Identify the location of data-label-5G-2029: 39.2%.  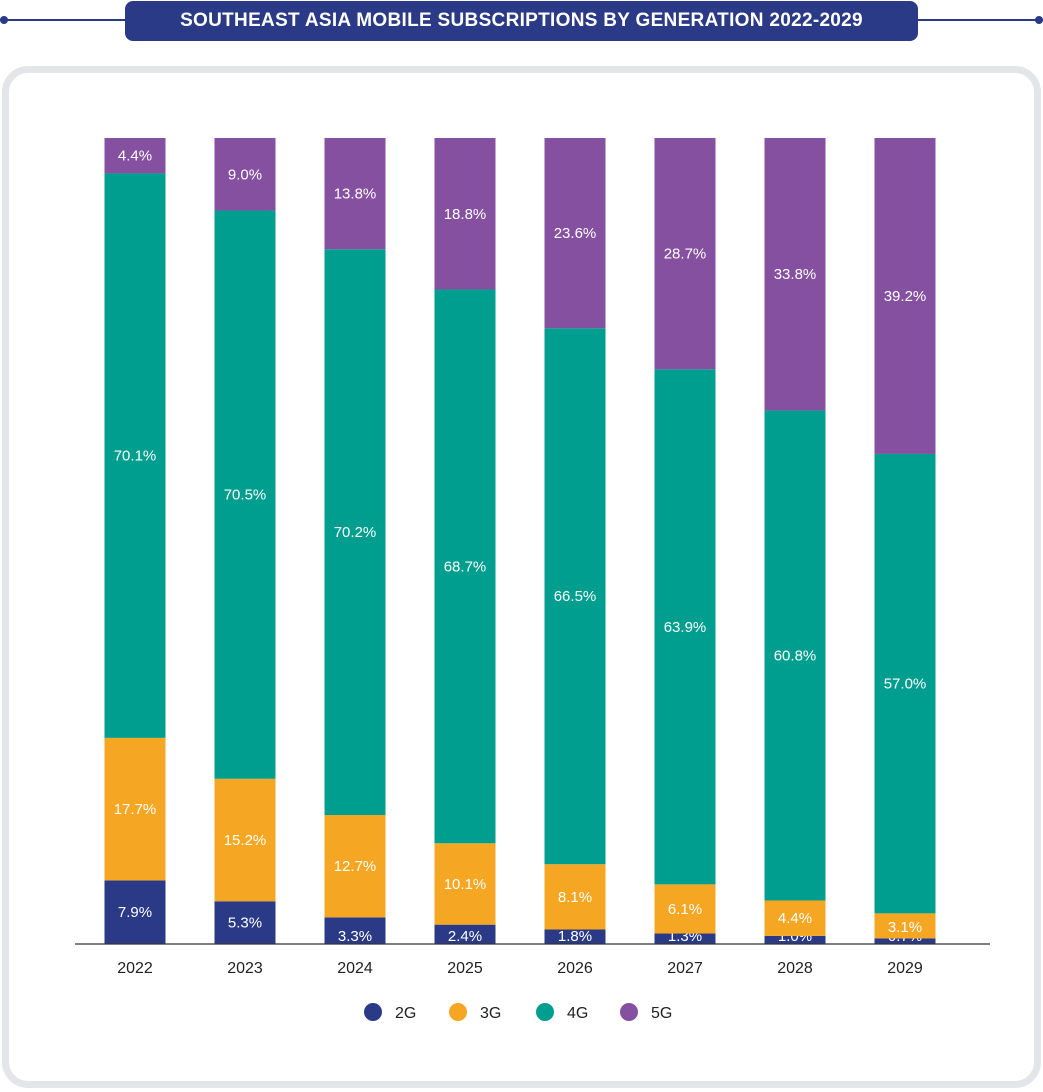
(905, 296).